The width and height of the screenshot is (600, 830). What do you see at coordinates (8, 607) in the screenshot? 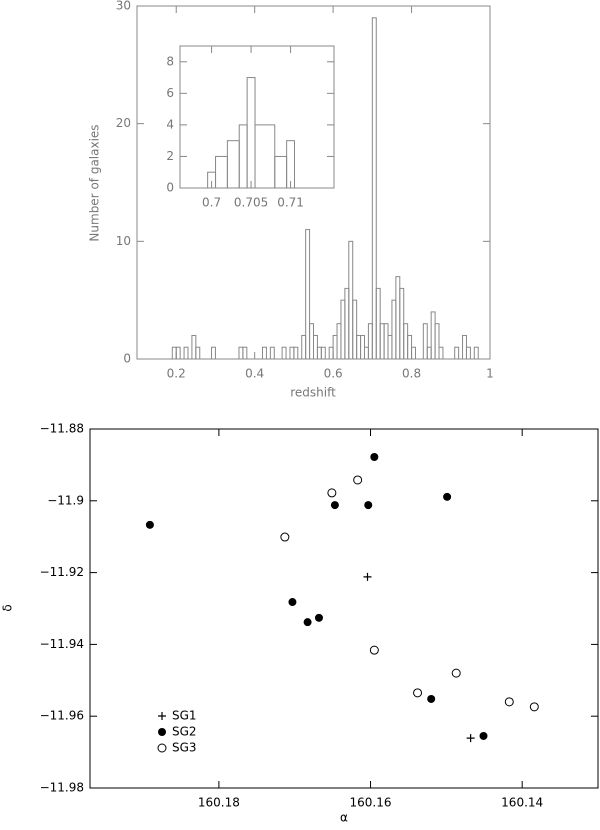
I see `y-axis-label: δ` at bounding box center [8, 607].